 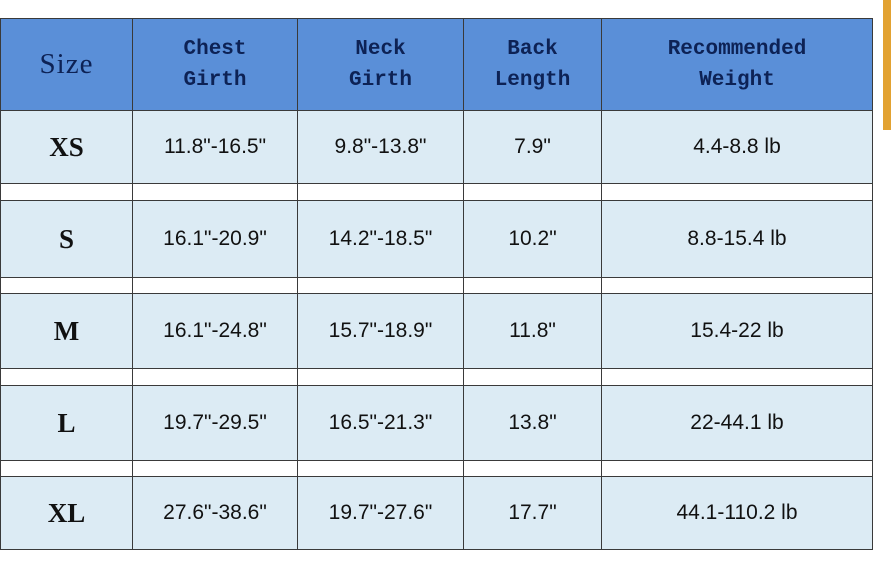 What do you see at coordinates (532, 513) in the screenshot?
I see `data-cell: 17.7"` at bounding box center [532, 513].